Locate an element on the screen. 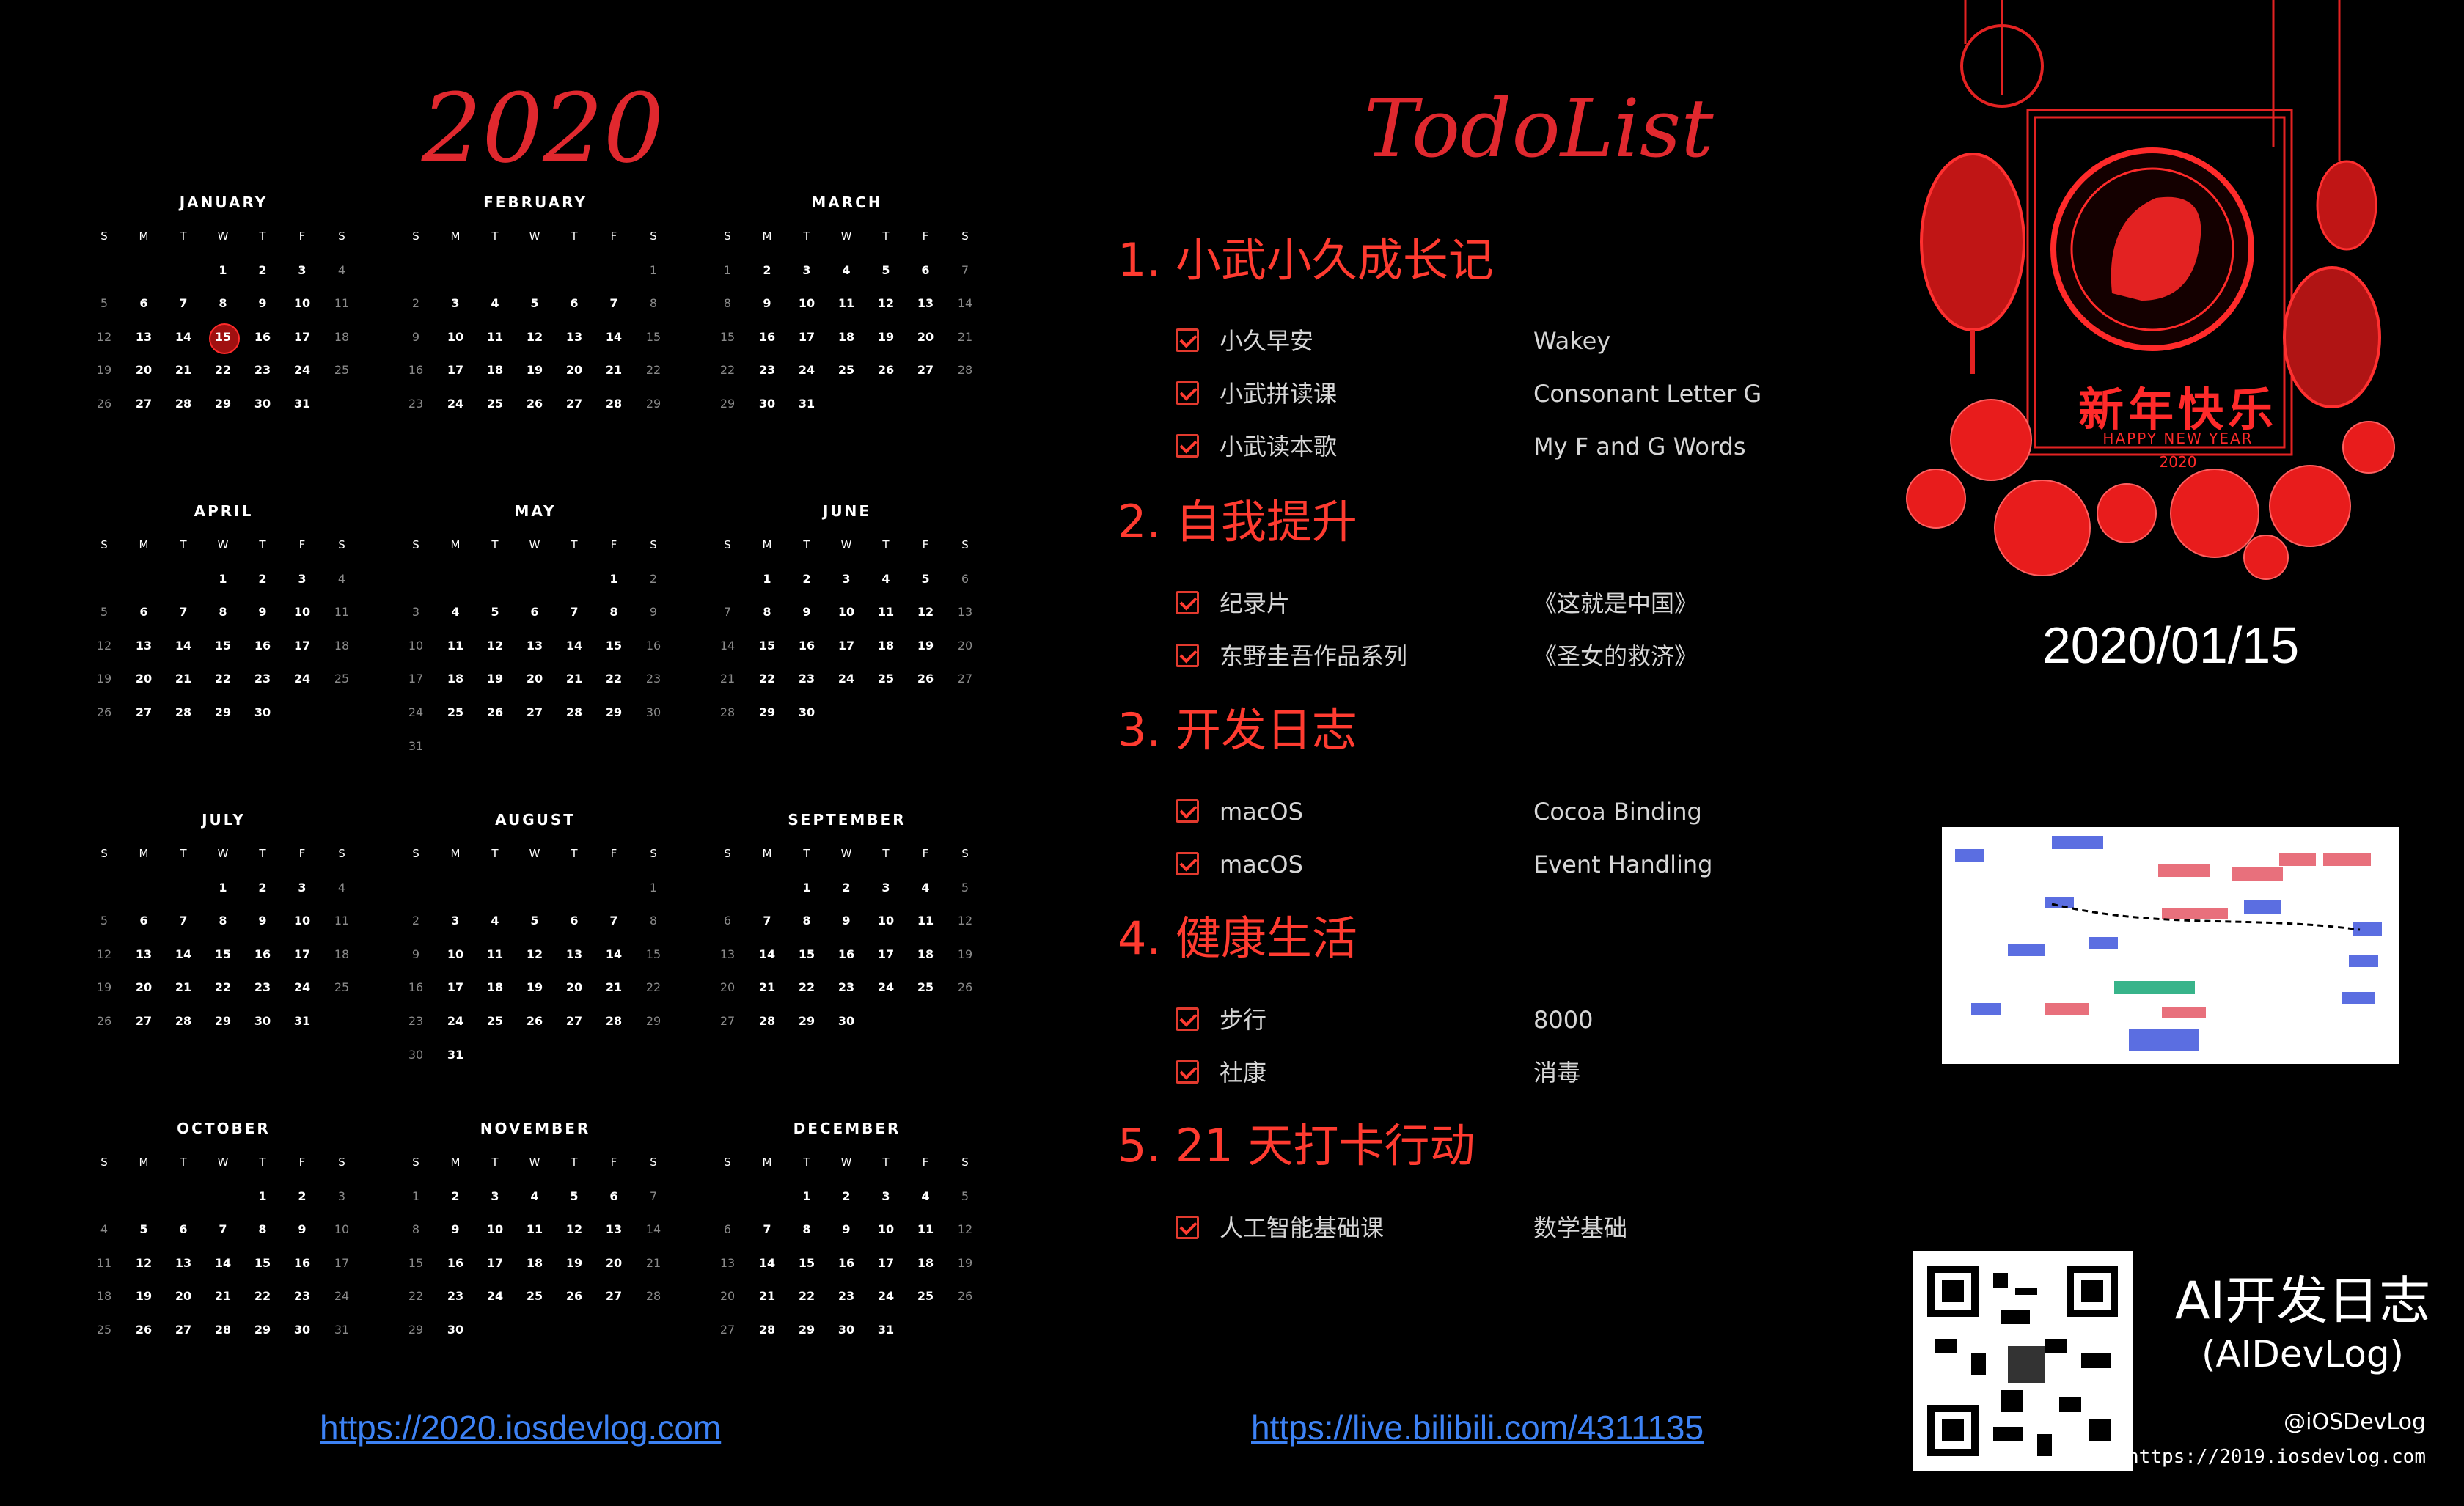  day-cell: 31 is located at coordinates (302, 1021).